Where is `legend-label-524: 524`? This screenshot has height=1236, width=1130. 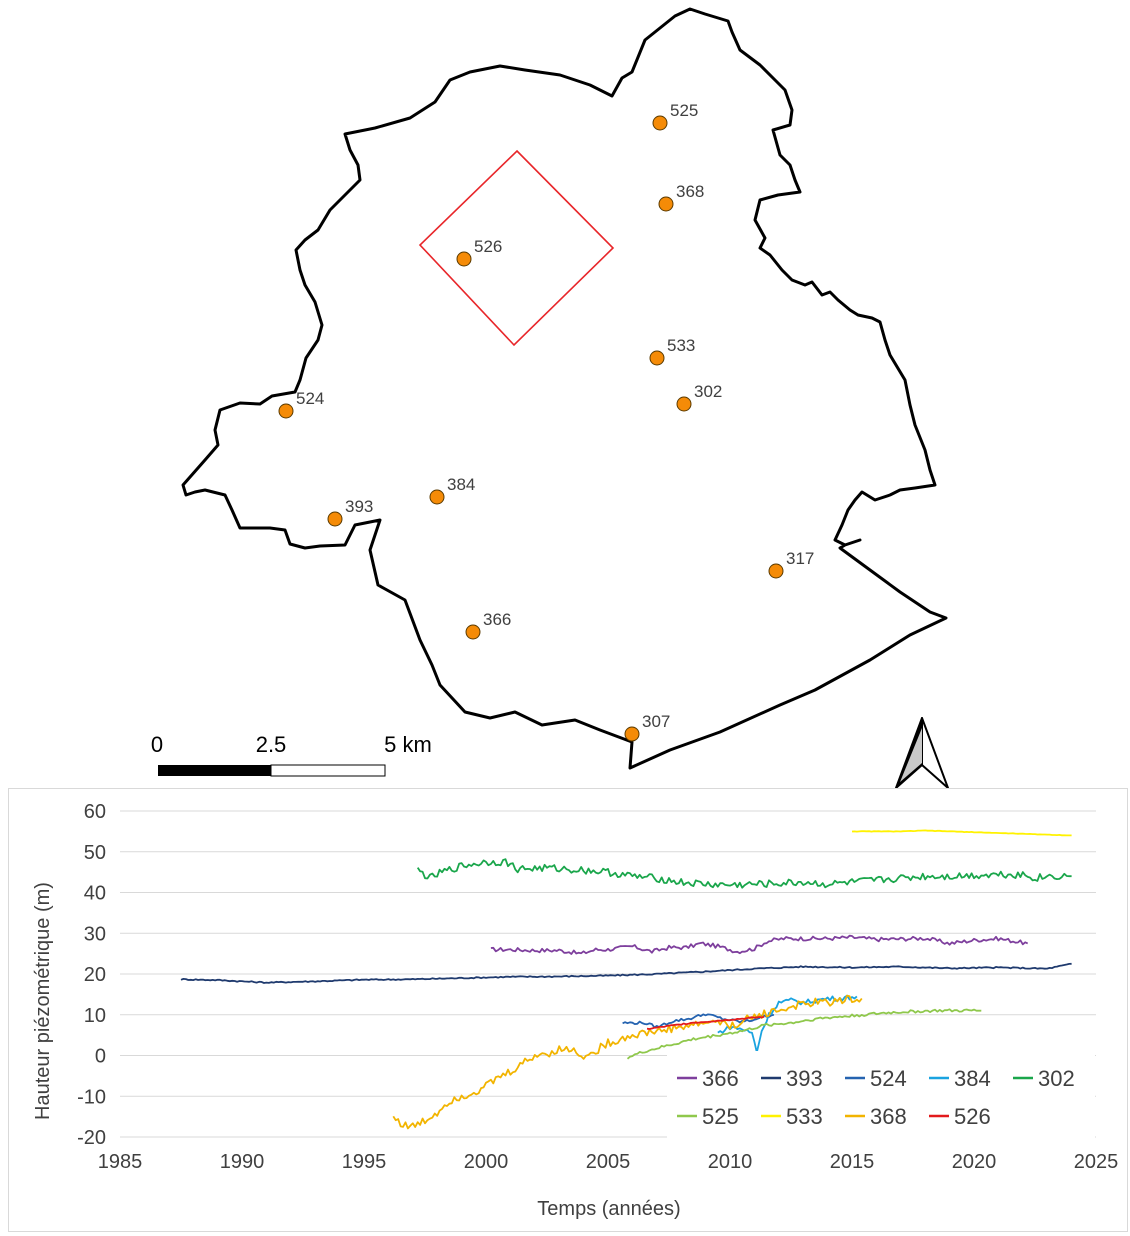 legend-label-524: 524 is located at coordinates (888, 1078).